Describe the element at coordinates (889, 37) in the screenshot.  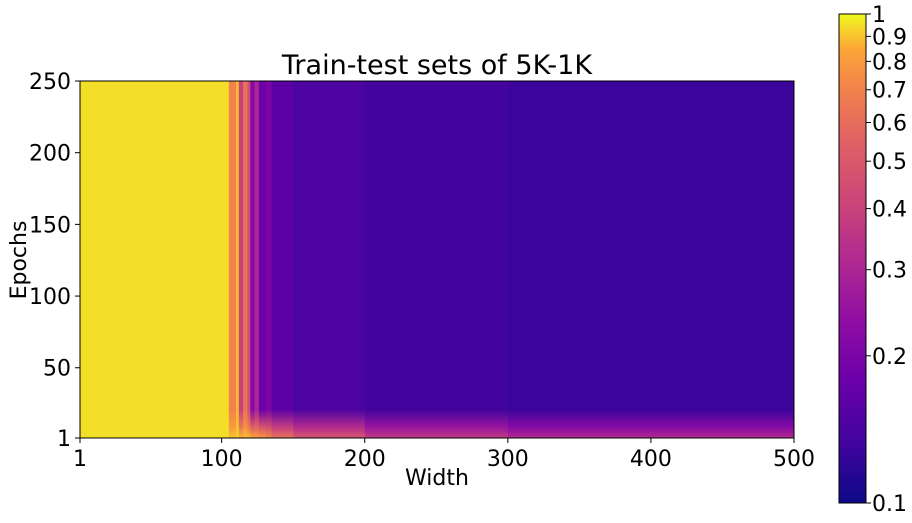
I see `colorbar-tick-label: 0.9` at that location.